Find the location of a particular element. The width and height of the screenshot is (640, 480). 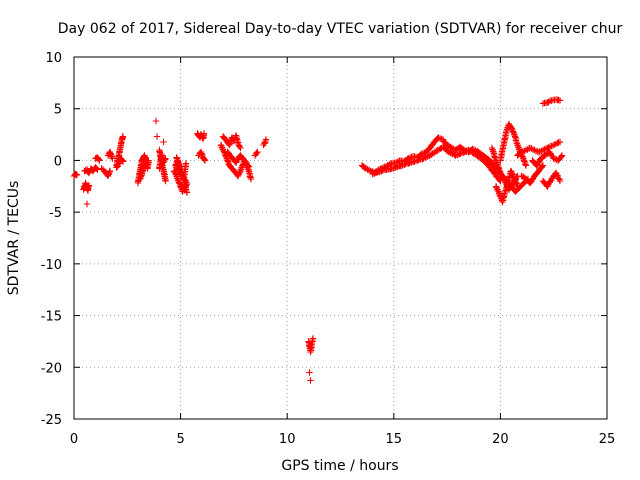

x-tick-label: 10 is located at coordinates (287, 439).